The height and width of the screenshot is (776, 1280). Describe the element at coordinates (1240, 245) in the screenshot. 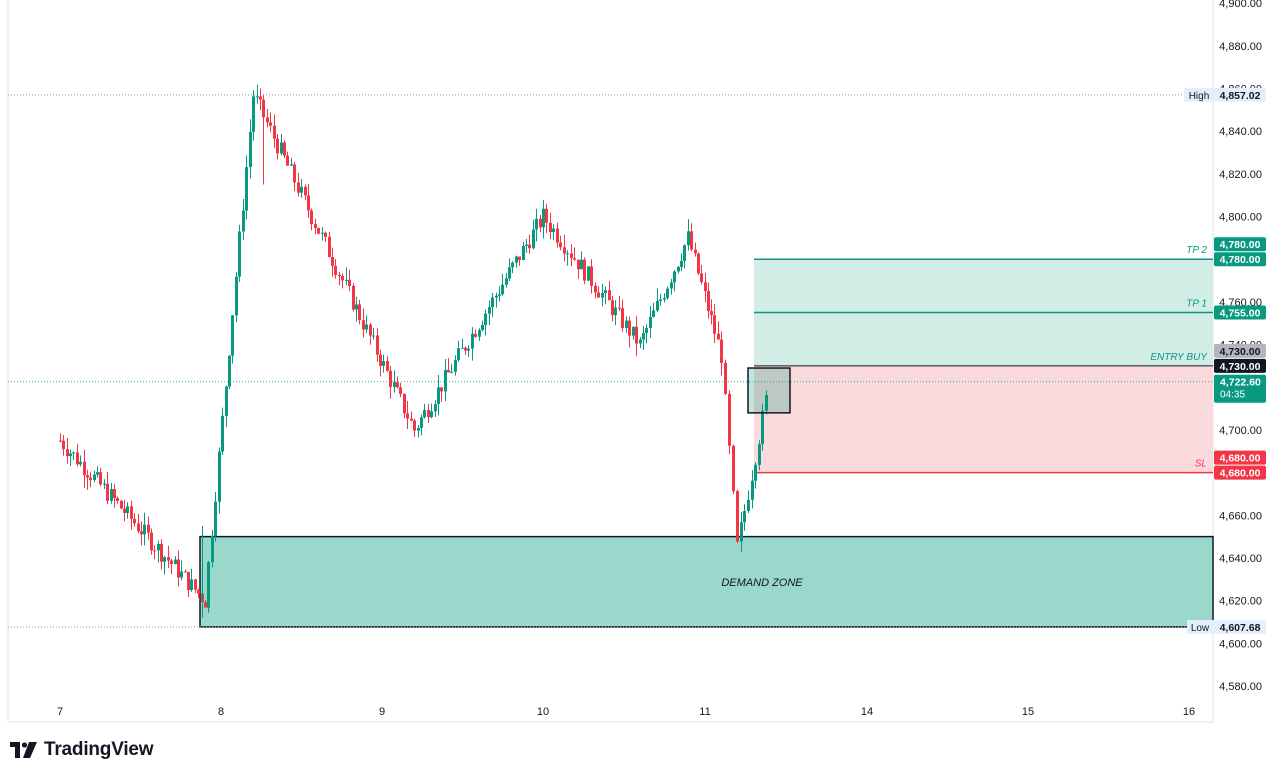

I see `tp2-extra-badge: 4,780.00` at that location.